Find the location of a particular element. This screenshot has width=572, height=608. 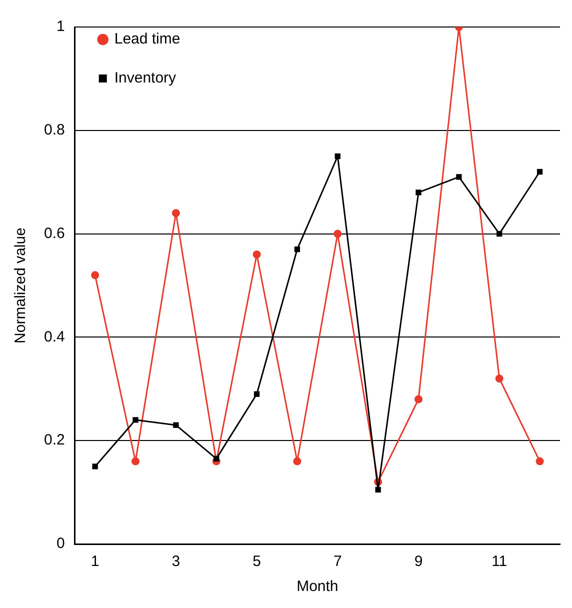

x-tick-label: 1 is located at coordinates (95, 561).